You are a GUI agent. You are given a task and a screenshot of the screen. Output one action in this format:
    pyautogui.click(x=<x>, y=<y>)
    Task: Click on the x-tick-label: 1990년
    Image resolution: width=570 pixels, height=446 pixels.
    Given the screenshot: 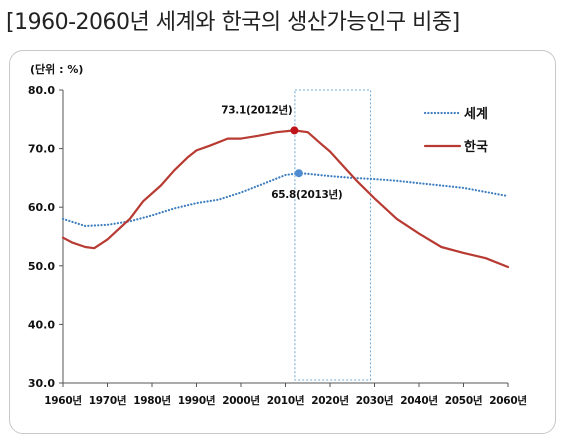 What is the action you would take?
    pyautogui.click(x=196, y=400)
    